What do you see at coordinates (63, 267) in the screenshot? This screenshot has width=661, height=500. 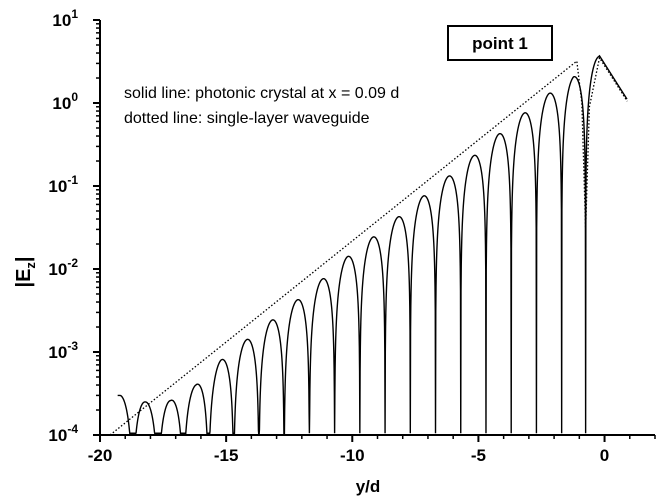 I see `y-tick-label: 10⁻²` at bounding box center [63, 267].